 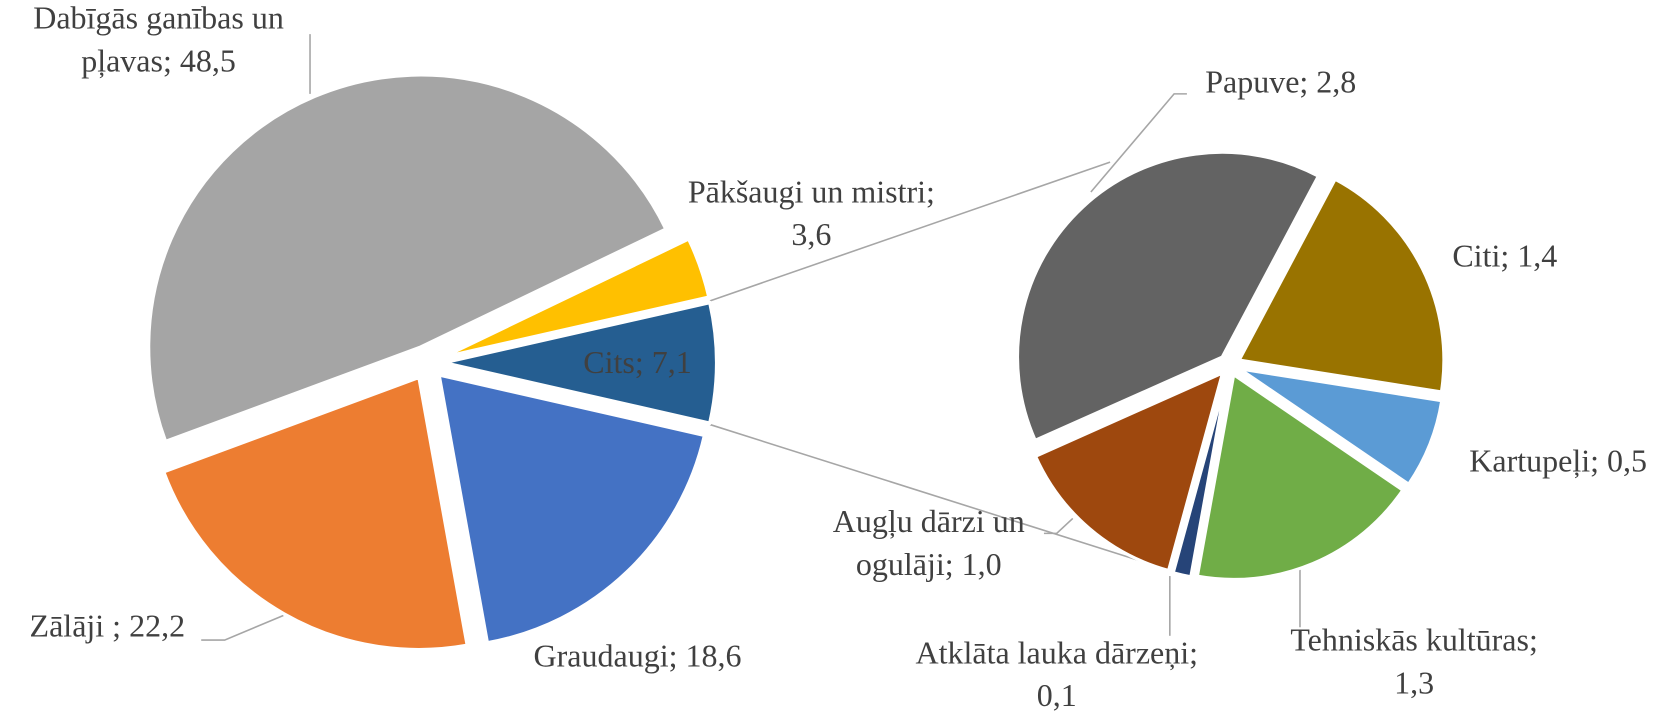 I want to click on data-label: 0,1, so click(x=1057, y=695).